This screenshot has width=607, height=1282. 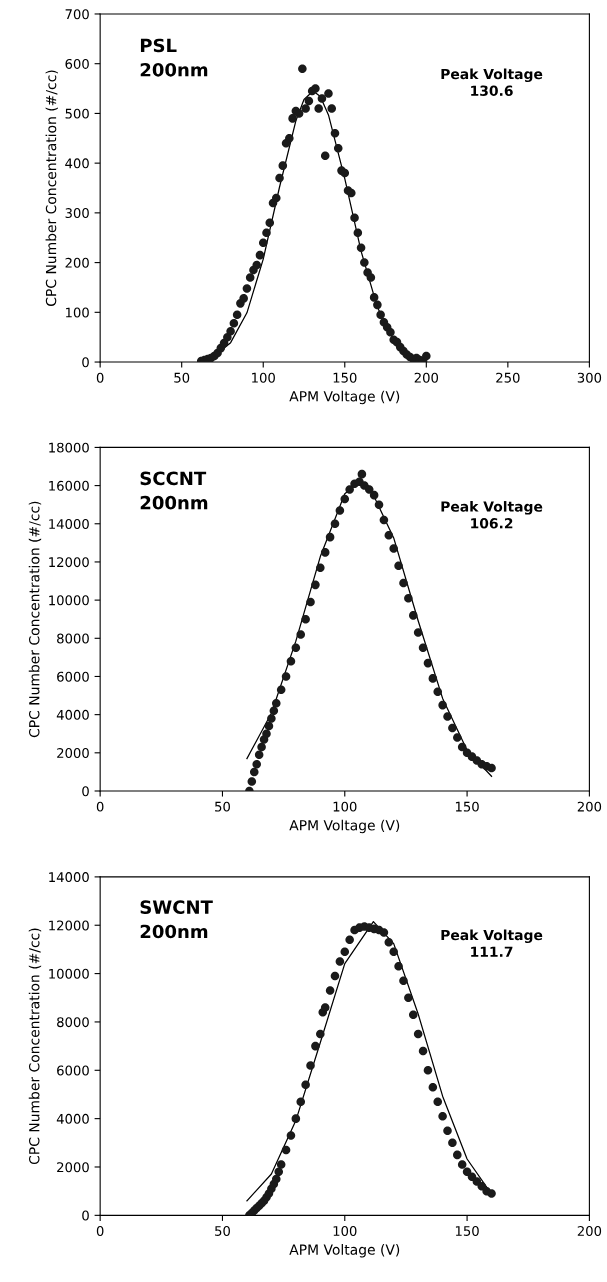 What do you see at coordinates (492, 515) in the screenshot?
I see `annotation: Peak Voltage 106.2` at bounding box center [492, 515].